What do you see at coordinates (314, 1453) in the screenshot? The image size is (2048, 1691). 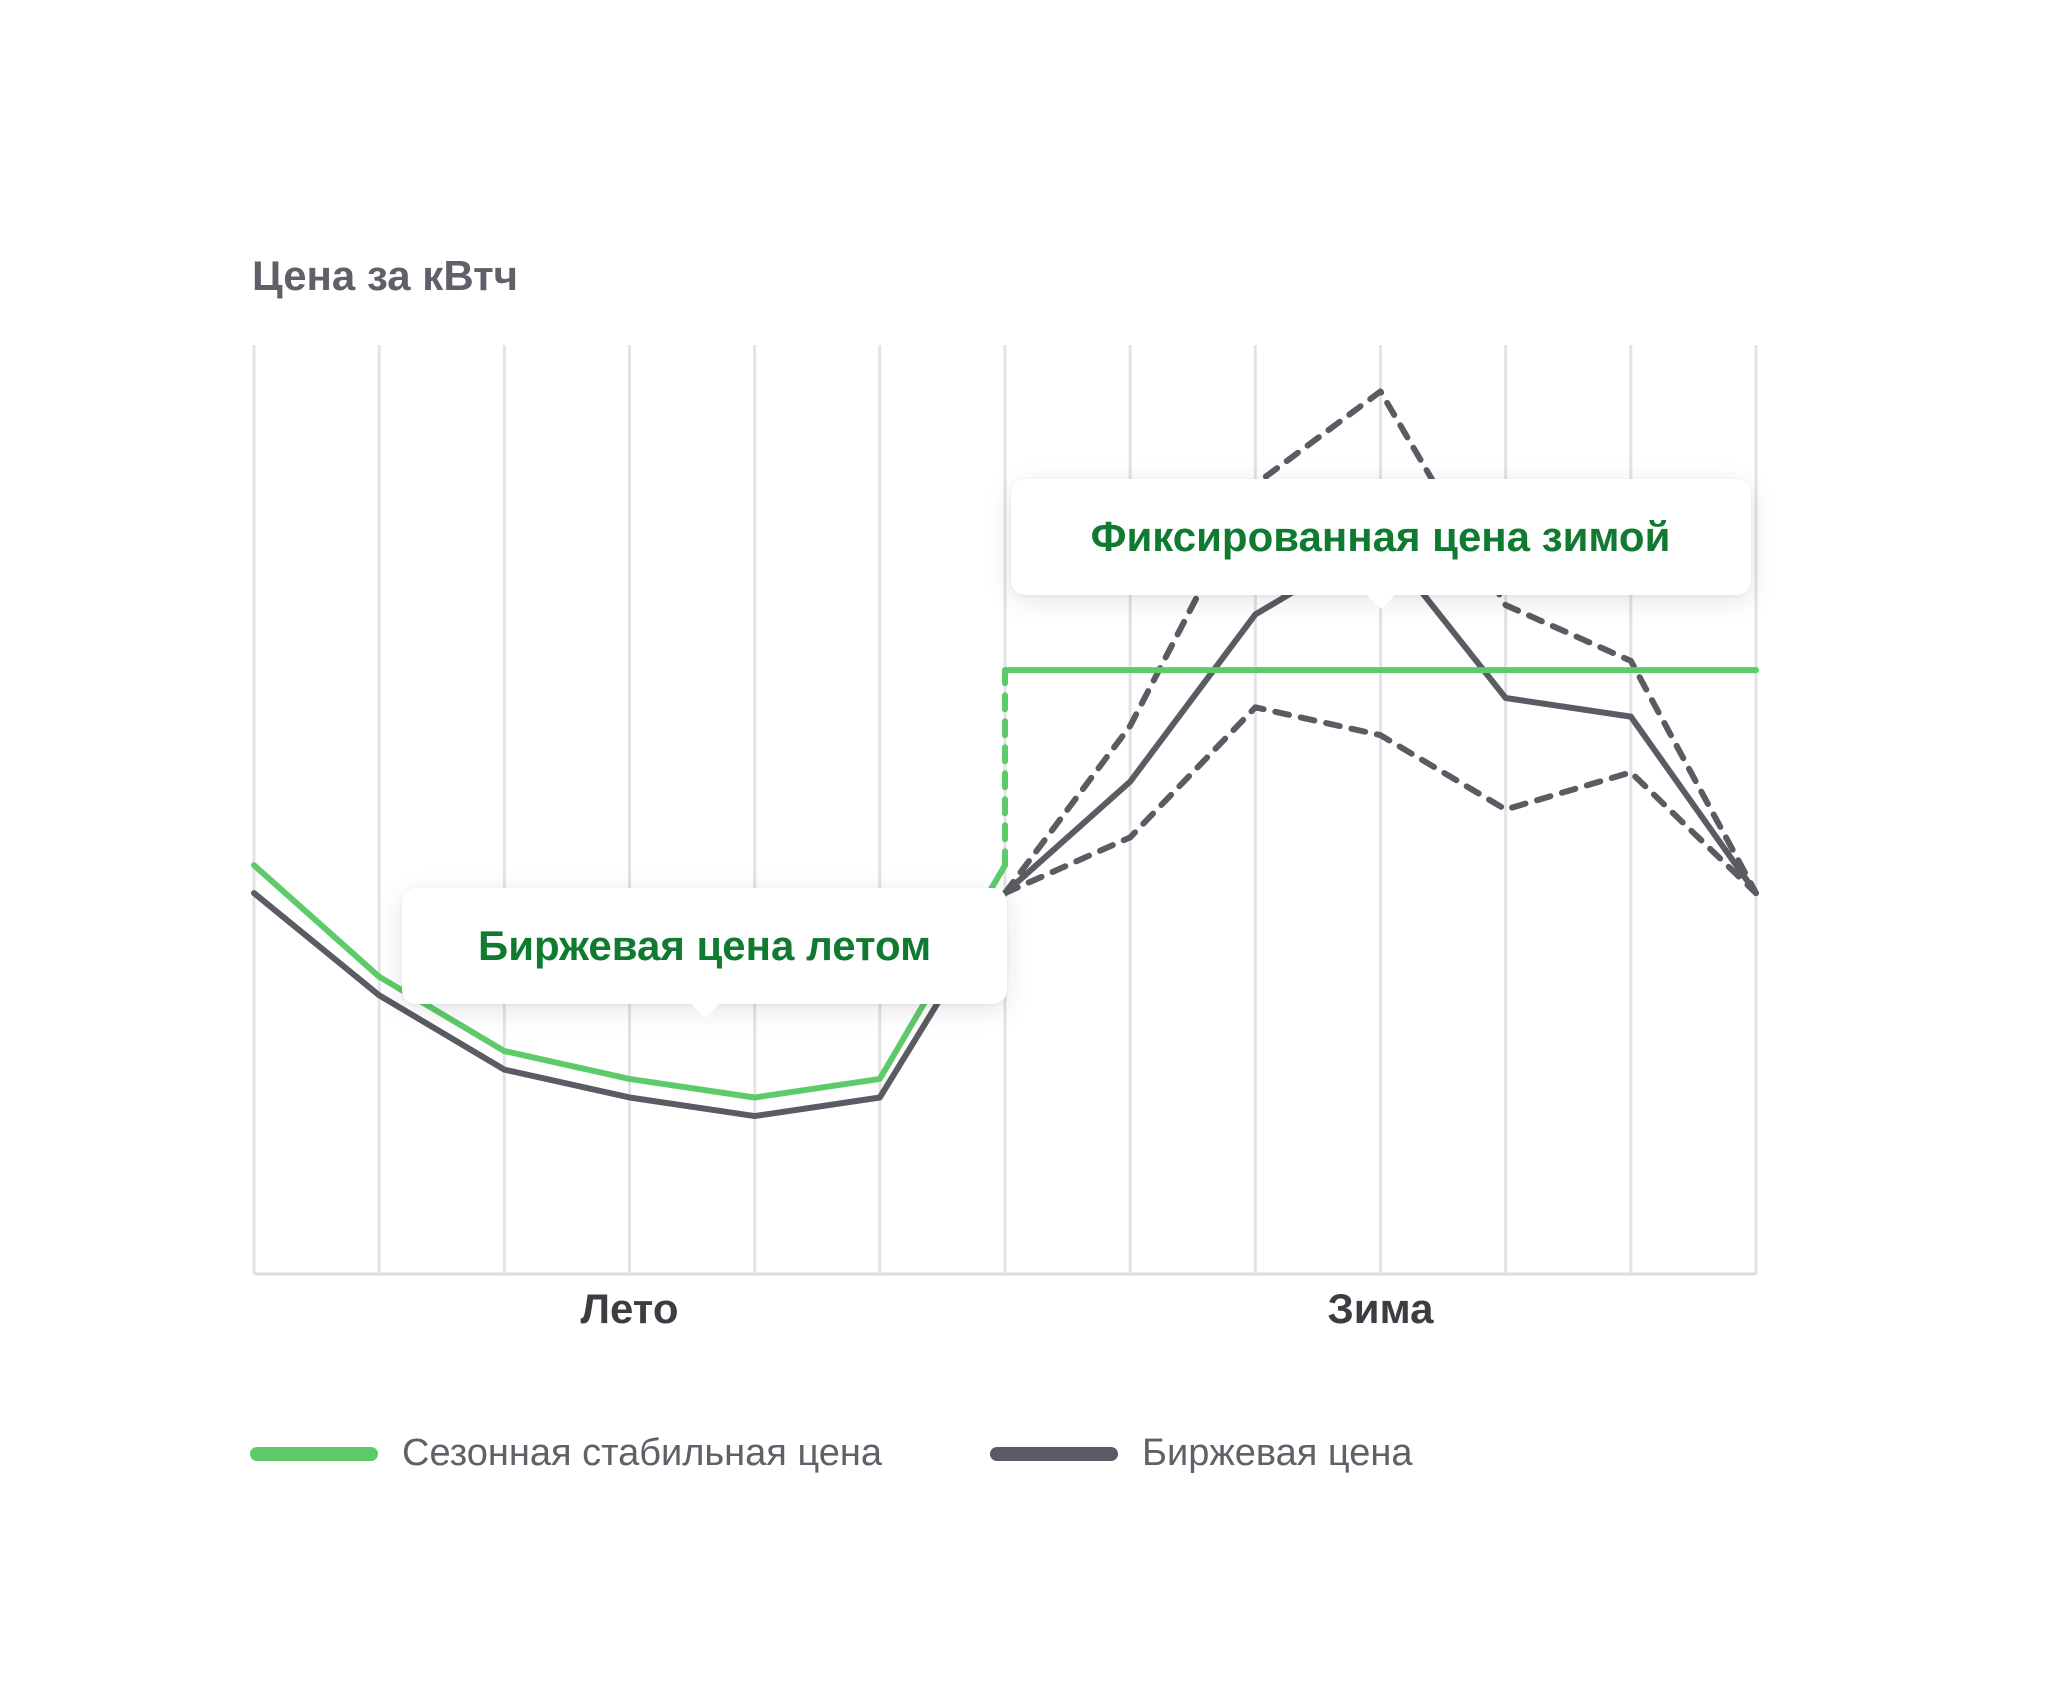 I see `legend-swatch-seasonal` at bounding box center [314, 1453].